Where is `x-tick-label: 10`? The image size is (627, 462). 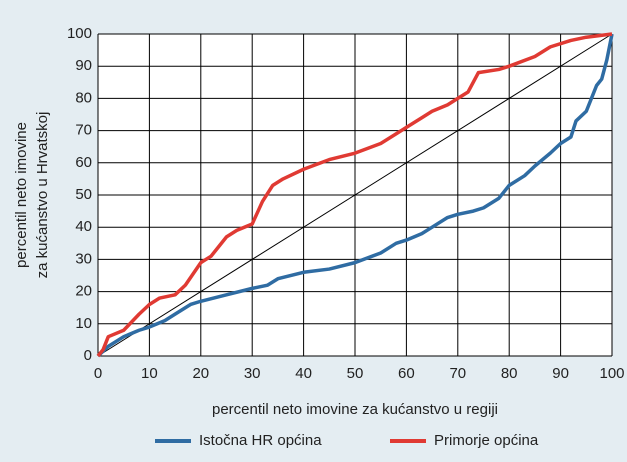
x-tick-label: 10 is located at coordinates (149, 373).